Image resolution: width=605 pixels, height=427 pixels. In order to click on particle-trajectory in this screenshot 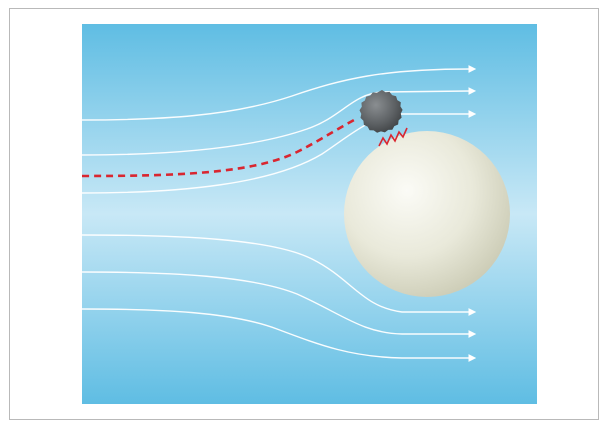, I will do `click(218, 148)`.